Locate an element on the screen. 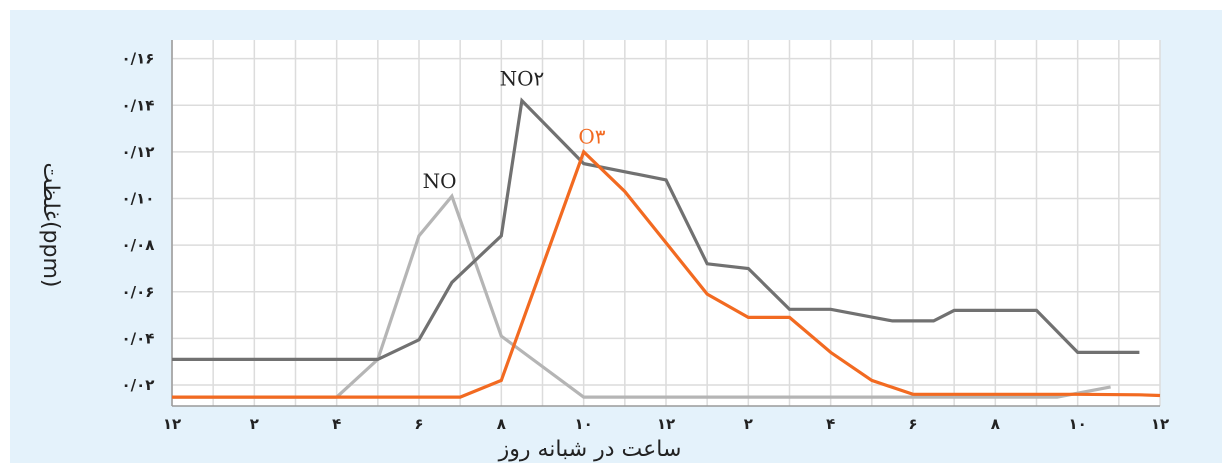 The image size is (1232, 473). y-tick-label: ۰/۰۶ is located at coordinates (138, 292).